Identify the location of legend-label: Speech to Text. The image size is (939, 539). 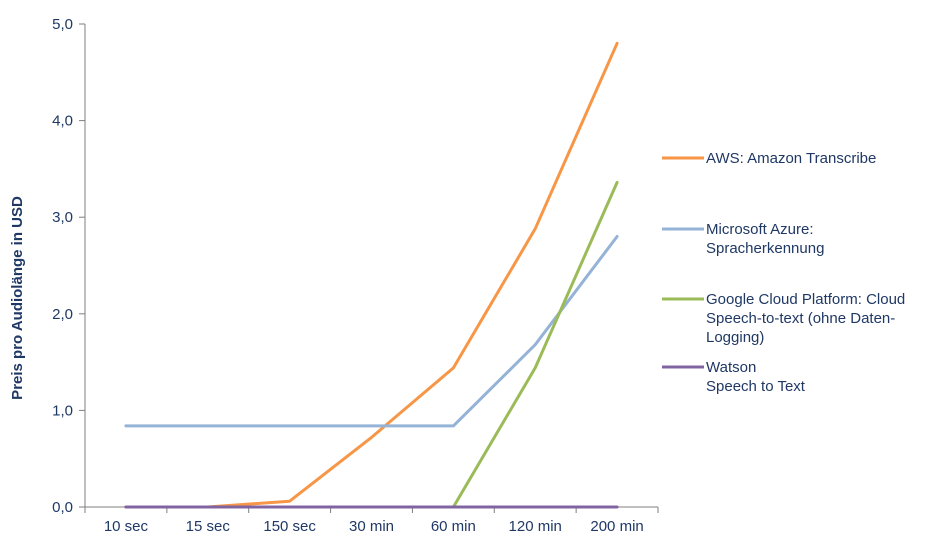
(756, 386).